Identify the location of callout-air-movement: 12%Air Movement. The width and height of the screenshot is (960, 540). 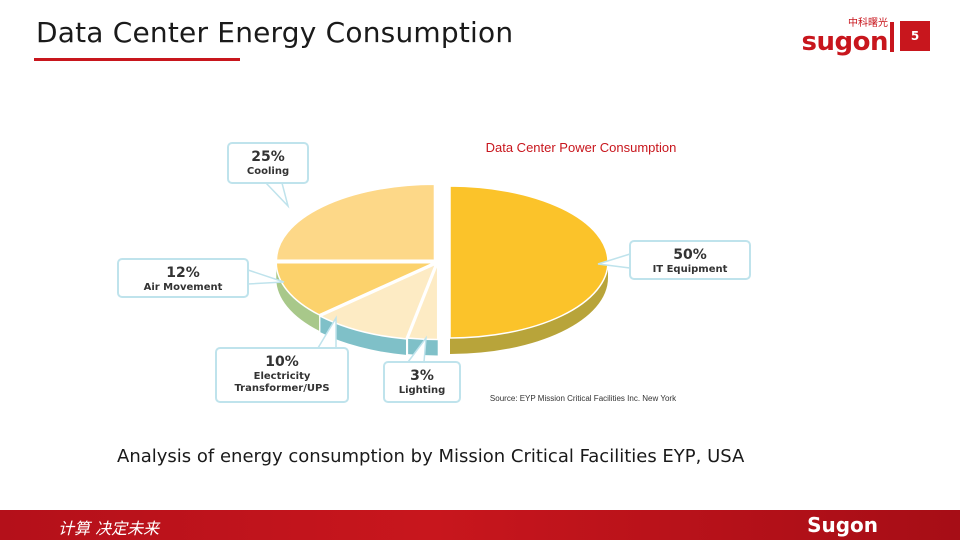
(201, 278).